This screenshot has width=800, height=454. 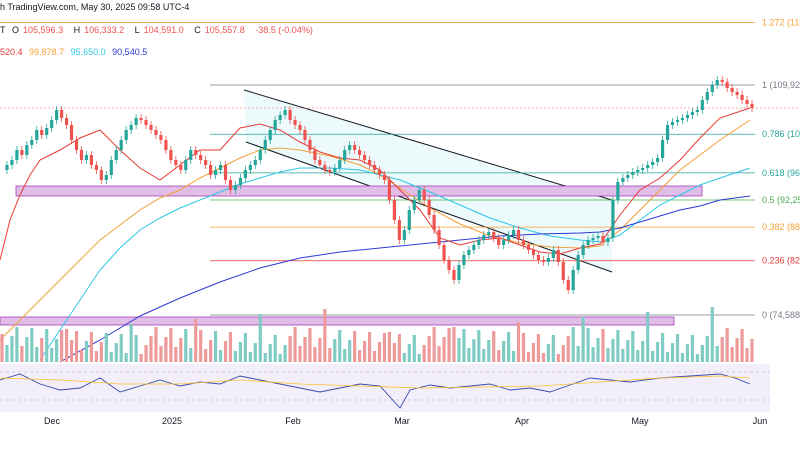 I want to click on rsi-line, so click(x=375, y=391).